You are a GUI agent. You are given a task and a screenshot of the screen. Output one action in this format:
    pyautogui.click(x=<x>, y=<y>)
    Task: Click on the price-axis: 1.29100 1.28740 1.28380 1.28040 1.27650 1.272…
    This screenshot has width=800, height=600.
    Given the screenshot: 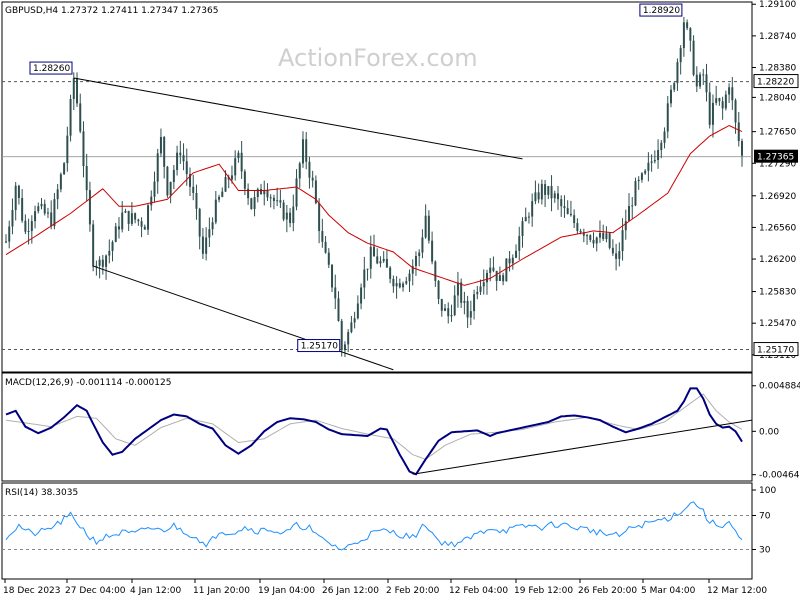 What is the action you would take?
    pyautogui.click(x=774, y=180)
    